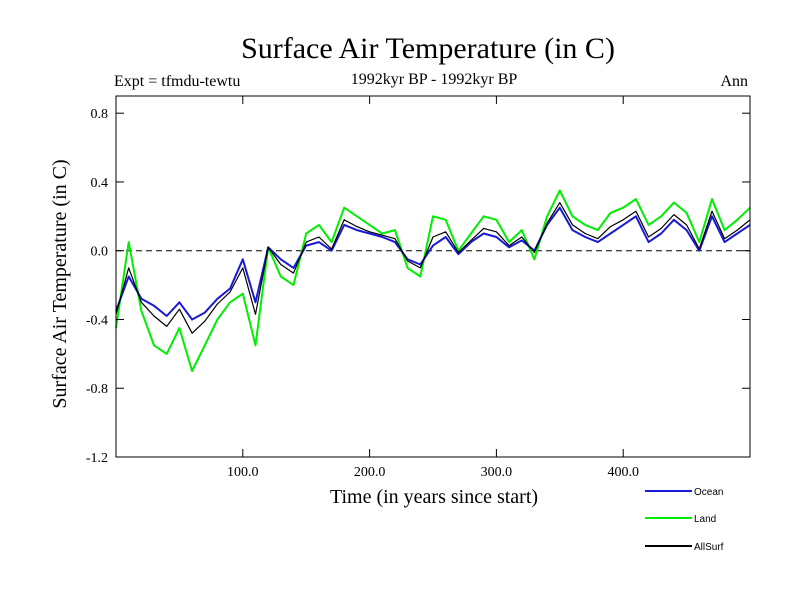  Describe the element at coordinates (60, 283) in the screenshot. I see `y-axis-label: Surface Air Temperature (in C)` at that location.